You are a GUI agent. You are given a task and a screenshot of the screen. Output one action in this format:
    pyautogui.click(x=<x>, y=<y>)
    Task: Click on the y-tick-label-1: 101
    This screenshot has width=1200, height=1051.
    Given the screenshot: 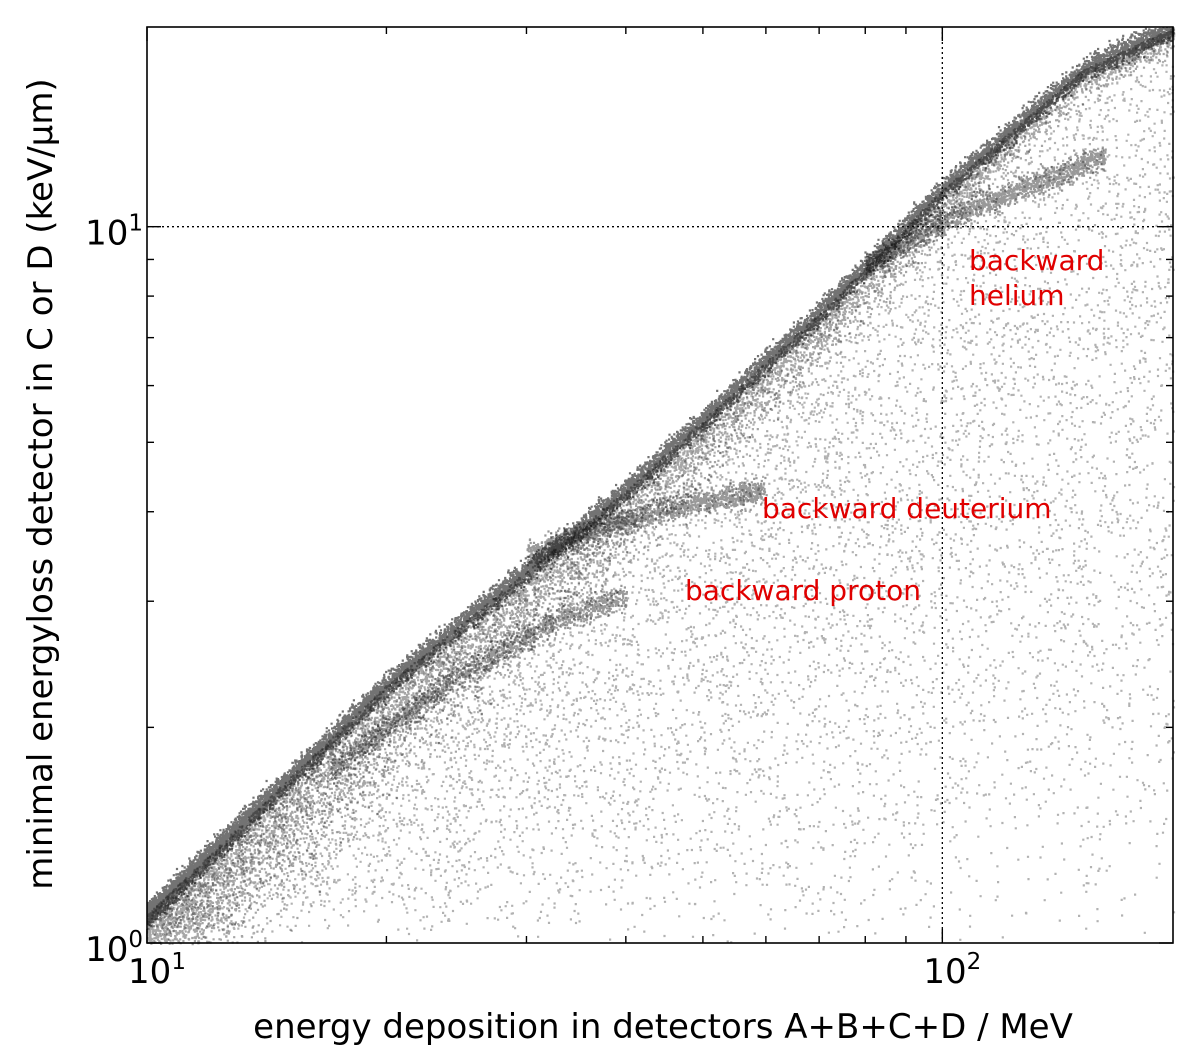 What is the action you would take?
    pyautogui.click(x=114, y=232)
    